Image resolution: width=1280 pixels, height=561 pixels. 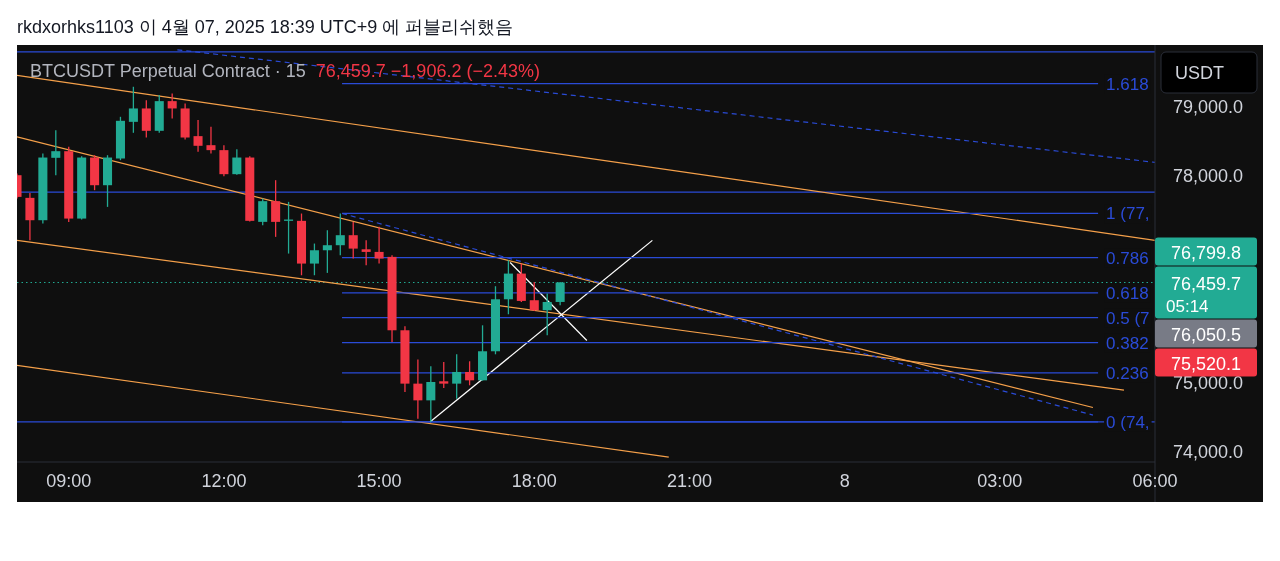 I want to click on series-label: 0.5 (7, so click(x=1128, y=318).